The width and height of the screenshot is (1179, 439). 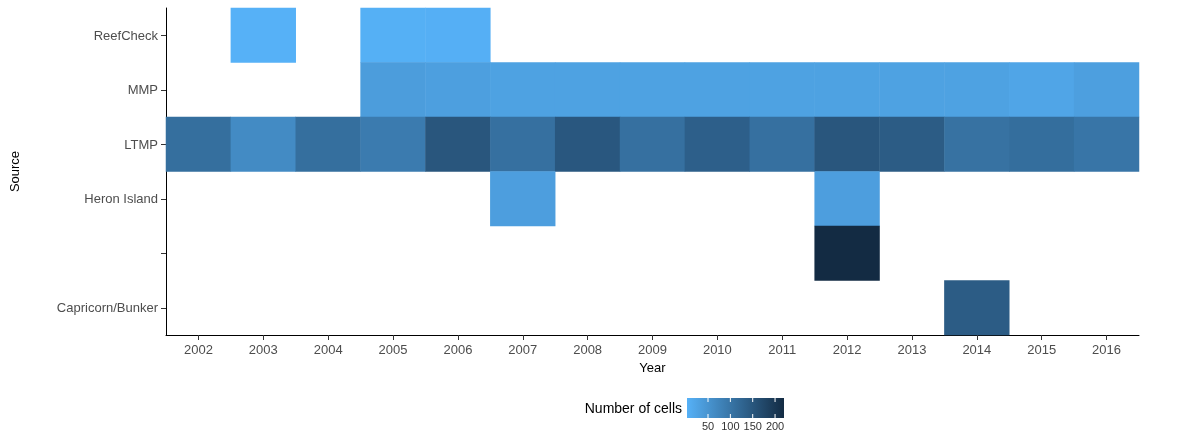 What do you see at coordinates (1107, 349) in the screenshot?
I see `x-tick-label: 2016` at bounding box center [1107, 349].